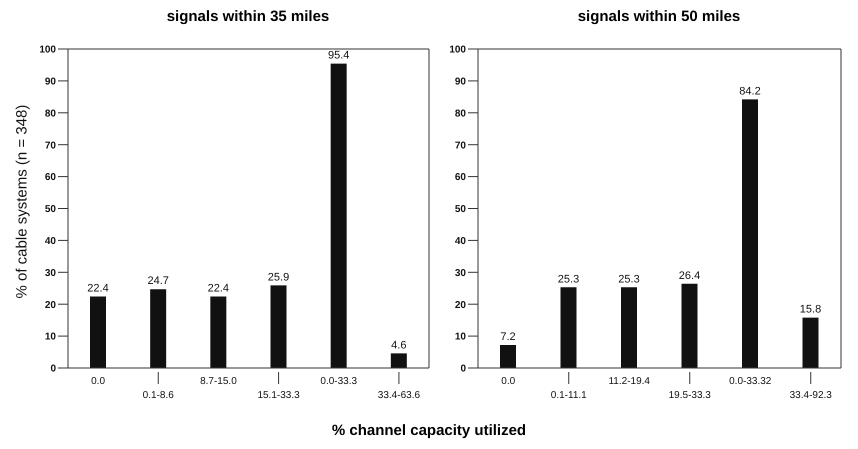 The image size is (858, 449). What do you see at coordinates (248, 17) in the screenshot?
I see `chart-title: signals within 35 miles` at bounding box center [248, 17].